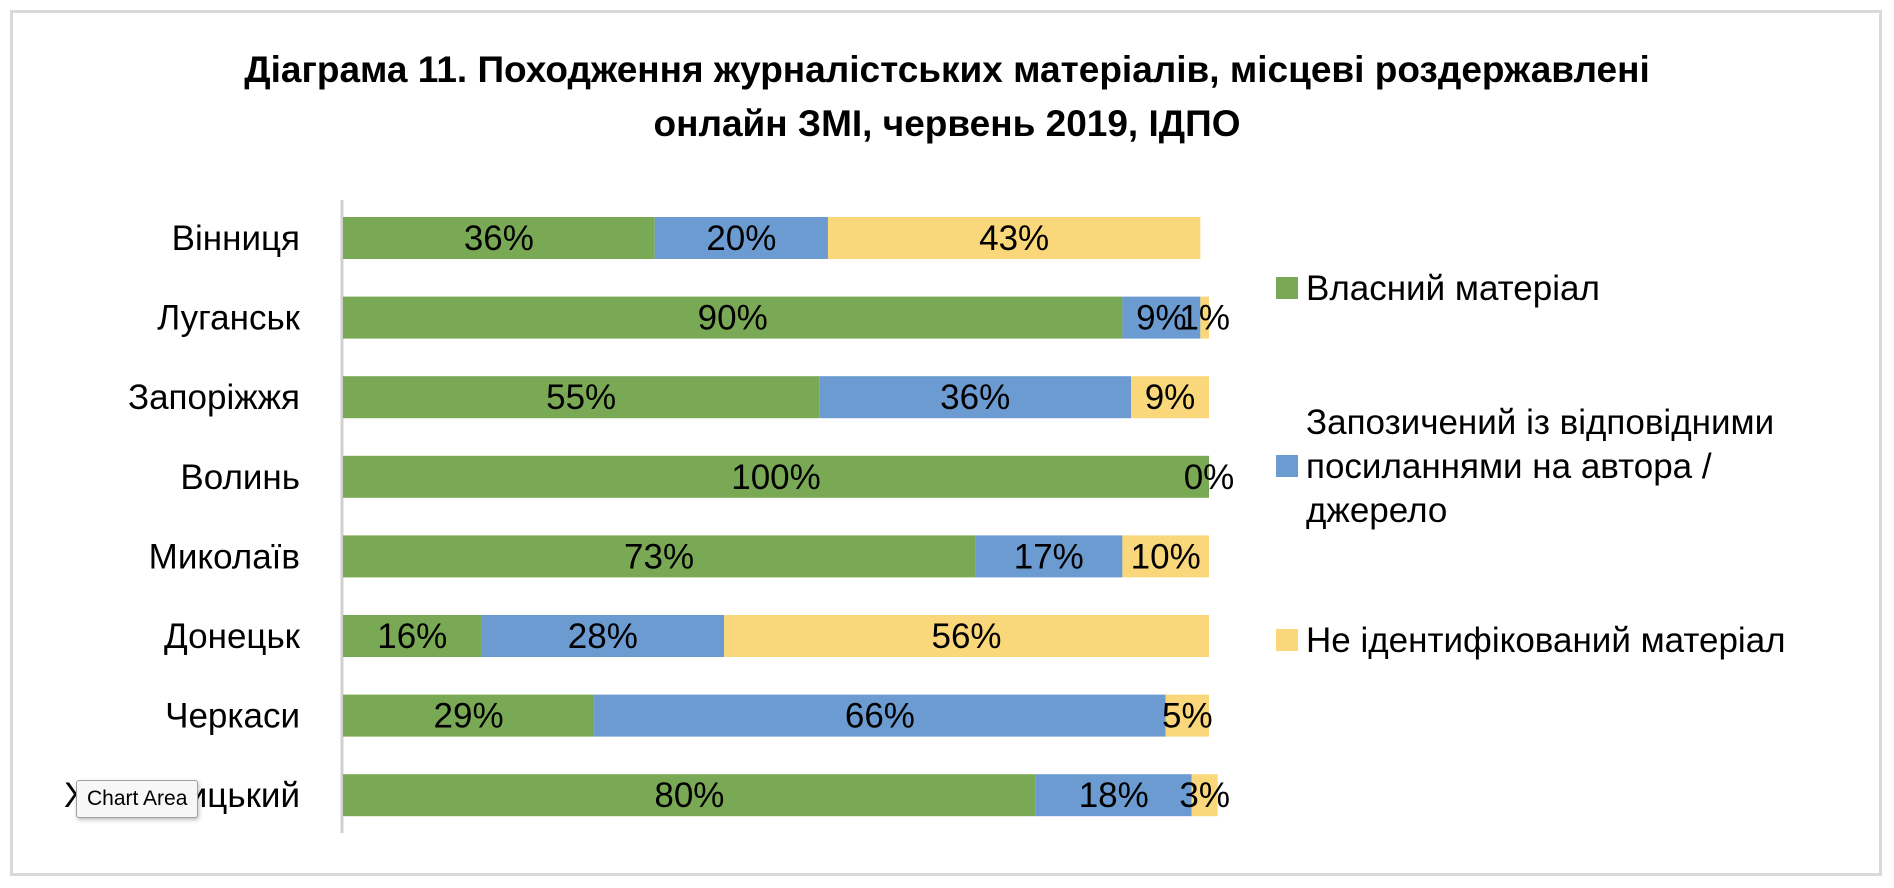 The width and height of the screenshot is (1894, 888). What do you see at coordinates (1540, 422) in the screenshot?
I see `legend-label: Запозичений із відповідними` at bounding box center [1540, 422].